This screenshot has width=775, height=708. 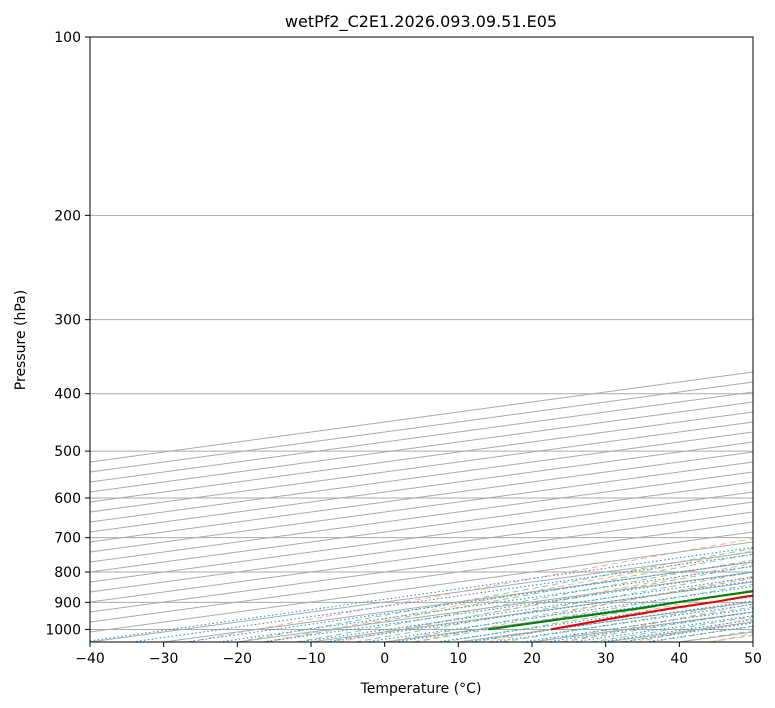 What do you see at coordinates (311, 659) in the screenshot?
I see `x-tick-label: −10` at bounding box center [311, 659].